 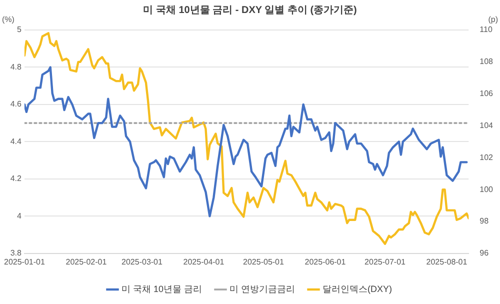 What do you see at coordinates (487, 157) in the screenshot?
I see `y2-tick-label: 102` at bounding box center [487, 157].